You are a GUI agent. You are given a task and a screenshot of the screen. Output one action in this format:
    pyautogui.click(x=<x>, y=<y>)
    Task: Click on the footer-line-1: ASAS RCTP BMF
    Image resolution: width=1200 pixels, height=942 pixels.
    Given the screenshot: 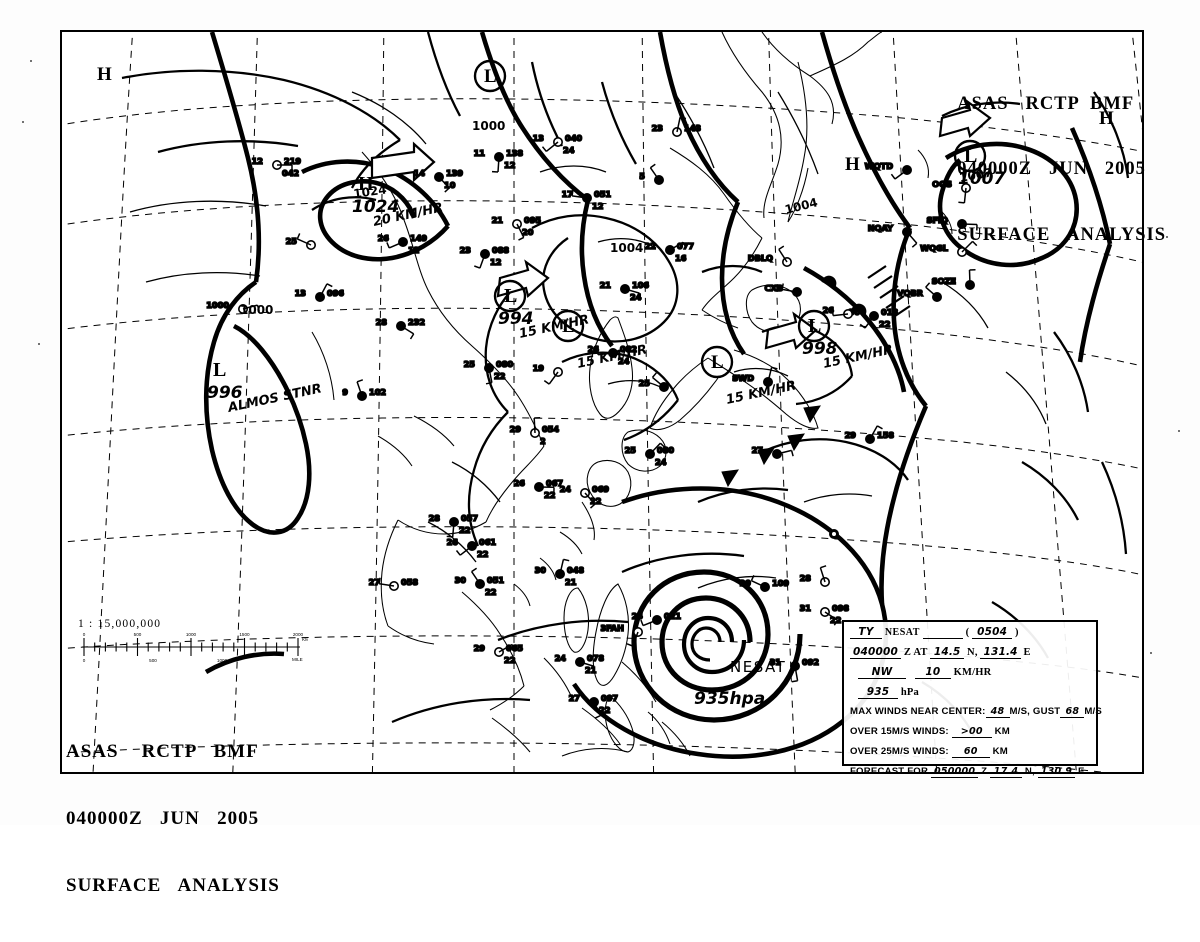 What is the action you would take?
    pyautogui.click(x=162, y=751)
    